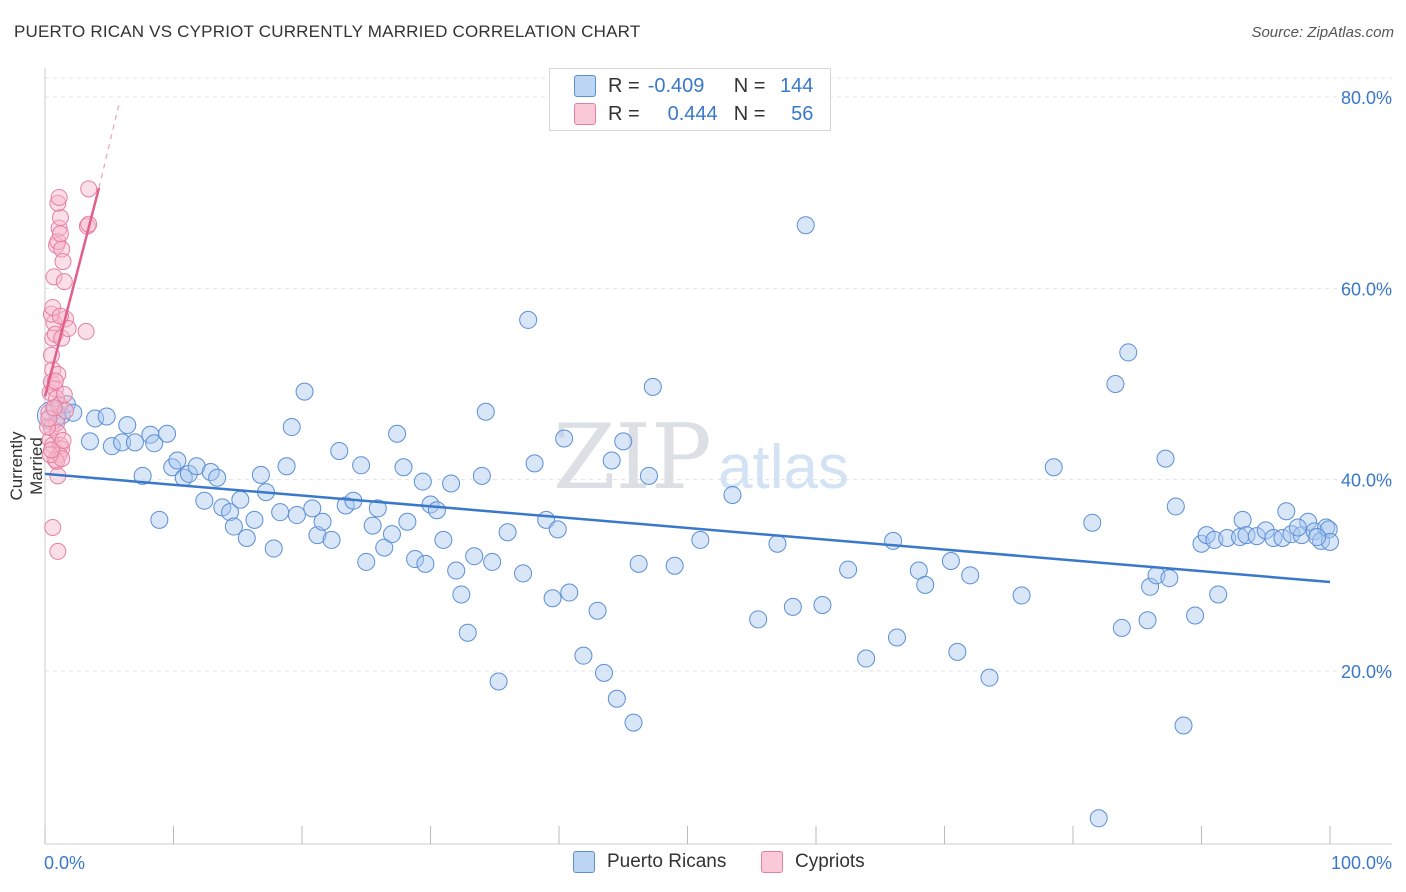 Image resolution: width=1406 pixels, height=892 pixels. Describe the element at coordinates (632, 457) in the screenshot. I see `watermark-zip: ZIP` at that location.